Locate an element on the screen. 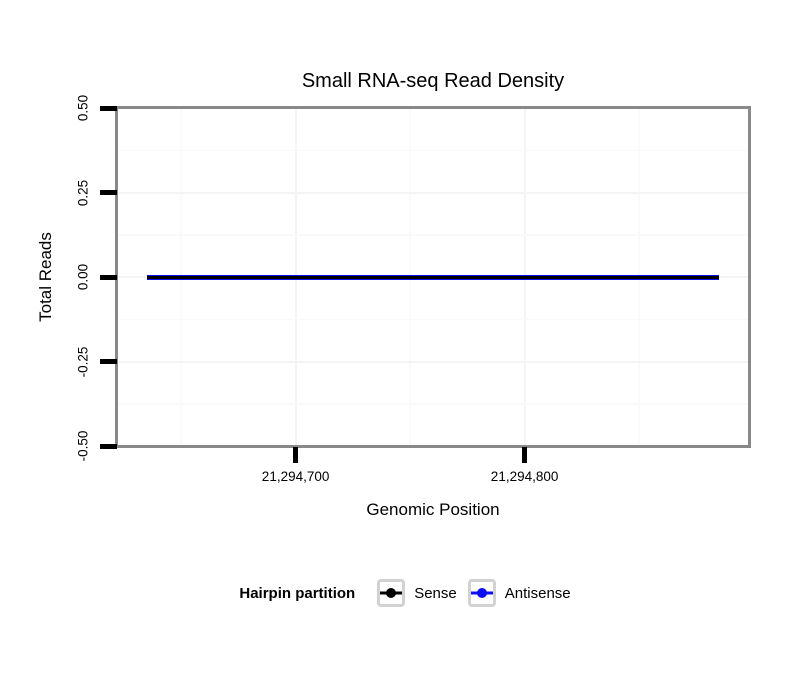 This screenshot has height=690, width=810. x-axis-title: Genomic Position is located at coordinates (433, 509).